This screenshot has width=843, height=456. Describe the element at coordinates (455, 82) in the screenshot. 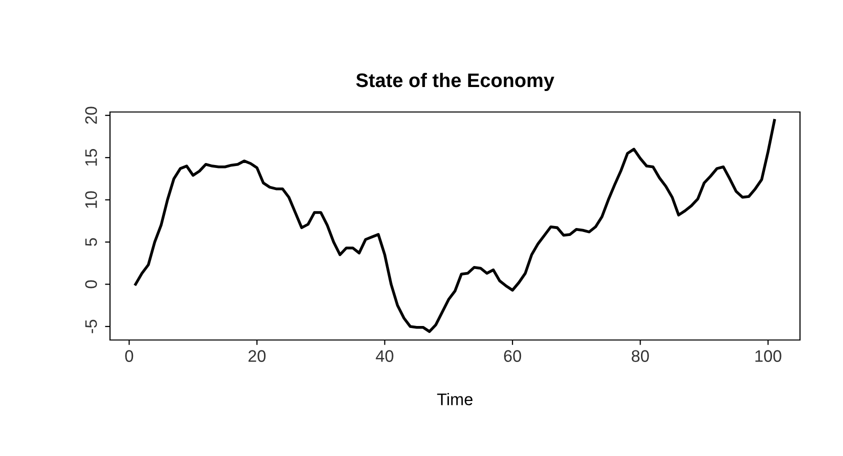

I see `chart-title: State of the Economy` at that location.